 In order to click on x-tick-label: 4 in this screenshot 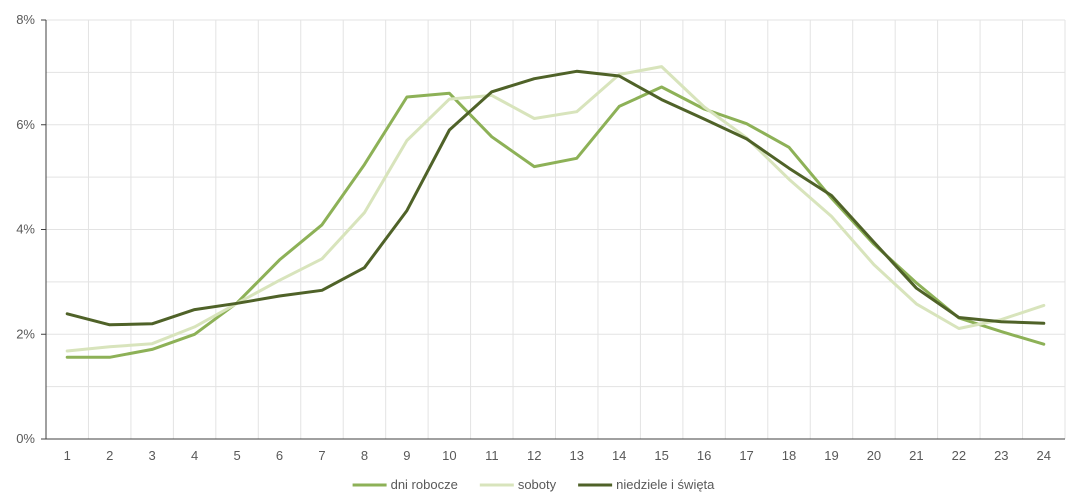, I will do `click(194, 455)`.